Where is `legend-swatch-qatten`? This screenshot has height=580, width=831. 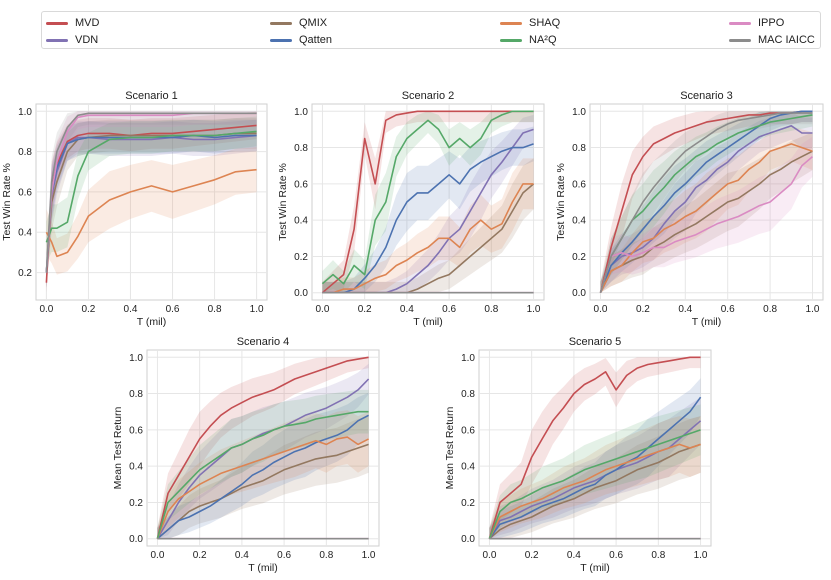
legend-swatch-qatten is located at coordinates (281, 40).